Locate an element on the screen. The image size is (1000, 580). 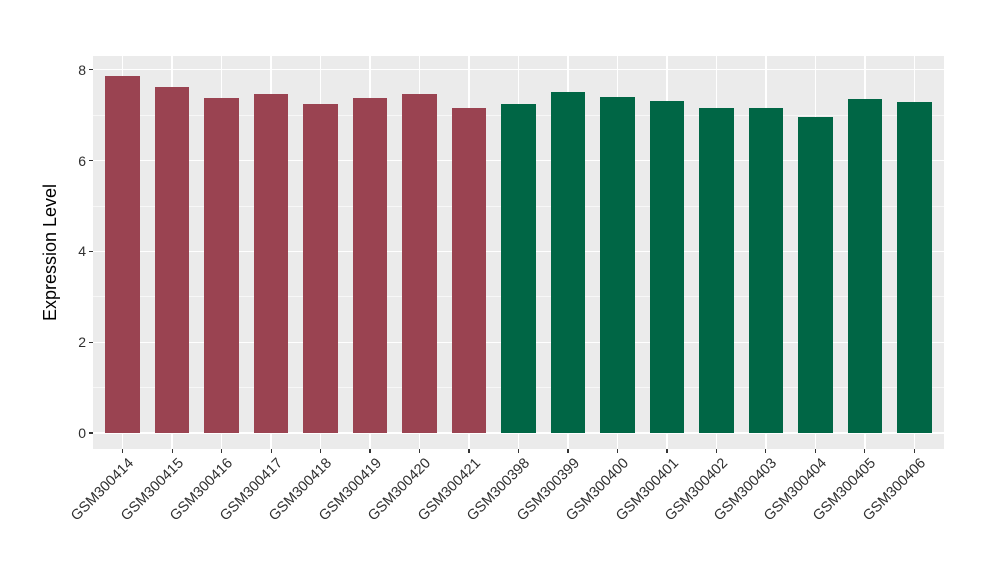
y-axis-title: Expression Level is located at coordinates (50, 252).